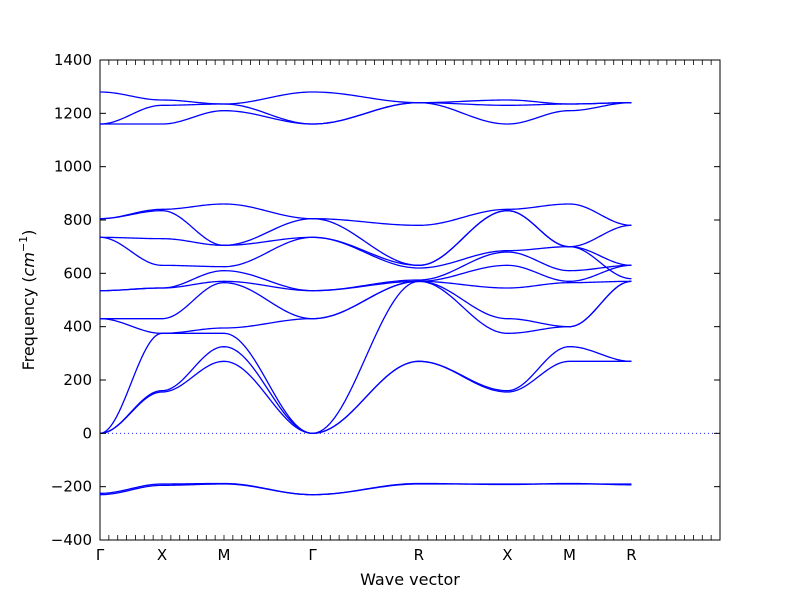 This screenshot has width=800, height=600. I want to click on y-tick-label: 200, so click(77, 380).